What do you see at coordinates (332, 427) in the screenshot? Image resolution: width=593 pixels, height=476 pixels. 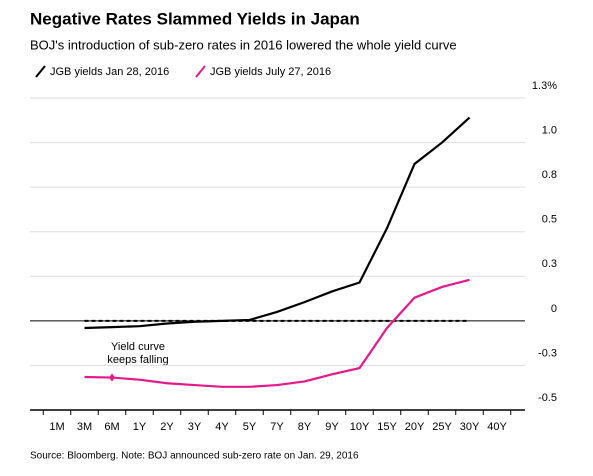 I see `x-tick-label: 9Y` at bounding box center [332, 427].